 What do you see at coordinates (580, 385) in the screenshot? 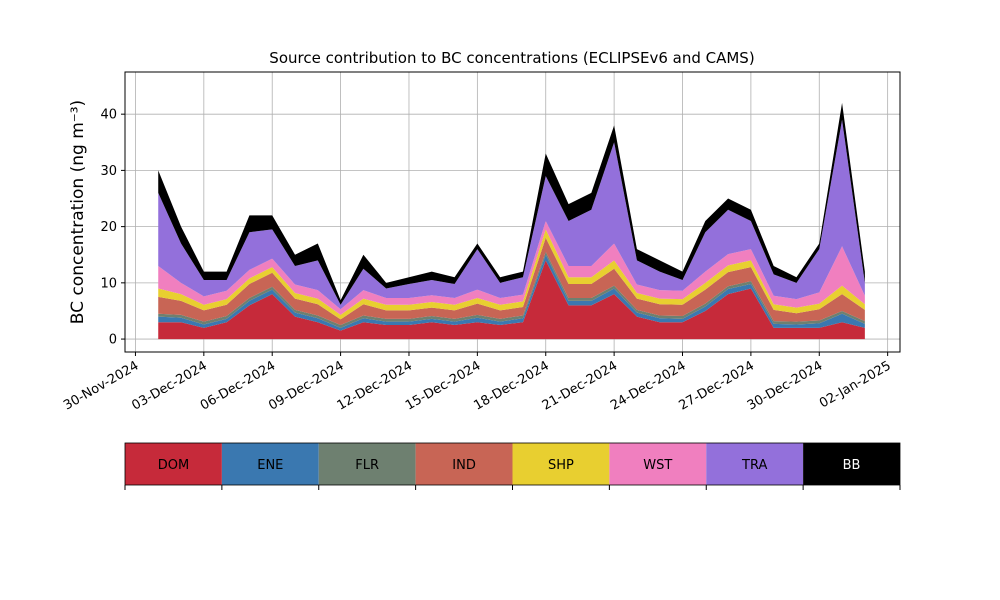
I see `x-tick-label: 21-Dec-2024` at bounding box center [580, 385].